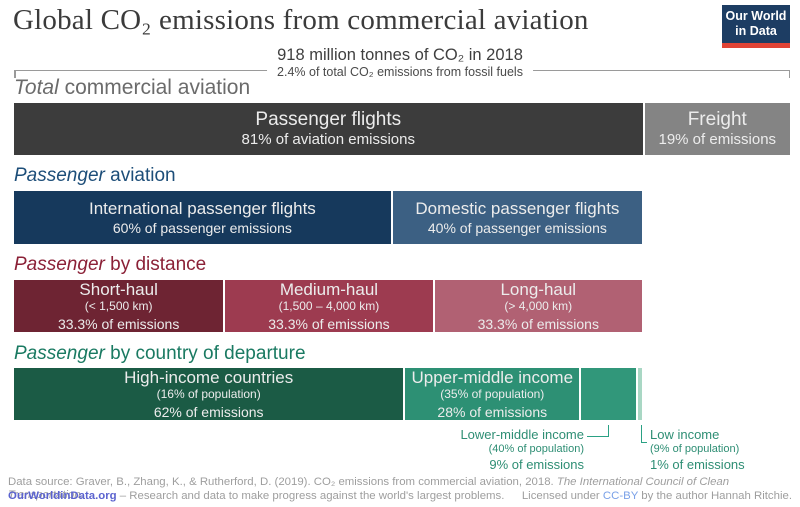  What do you see at coordinates (15, 74) in the screenshot?
I see `bracket-tick-left` at bounding box center [15, 74].